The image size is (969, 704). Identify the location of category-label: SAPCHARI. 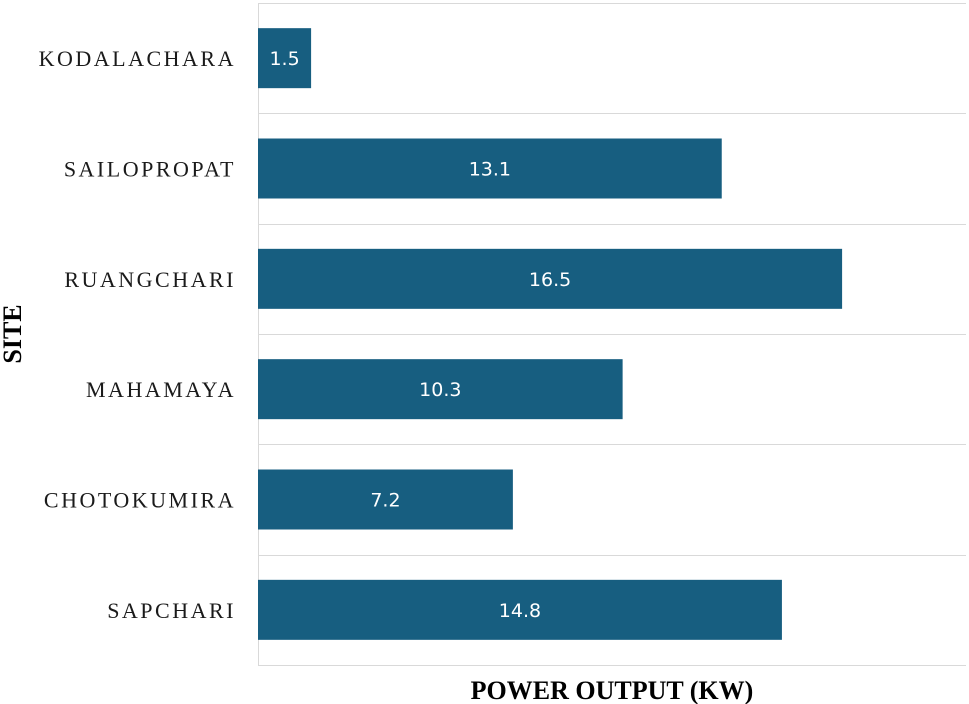
(171, 610).